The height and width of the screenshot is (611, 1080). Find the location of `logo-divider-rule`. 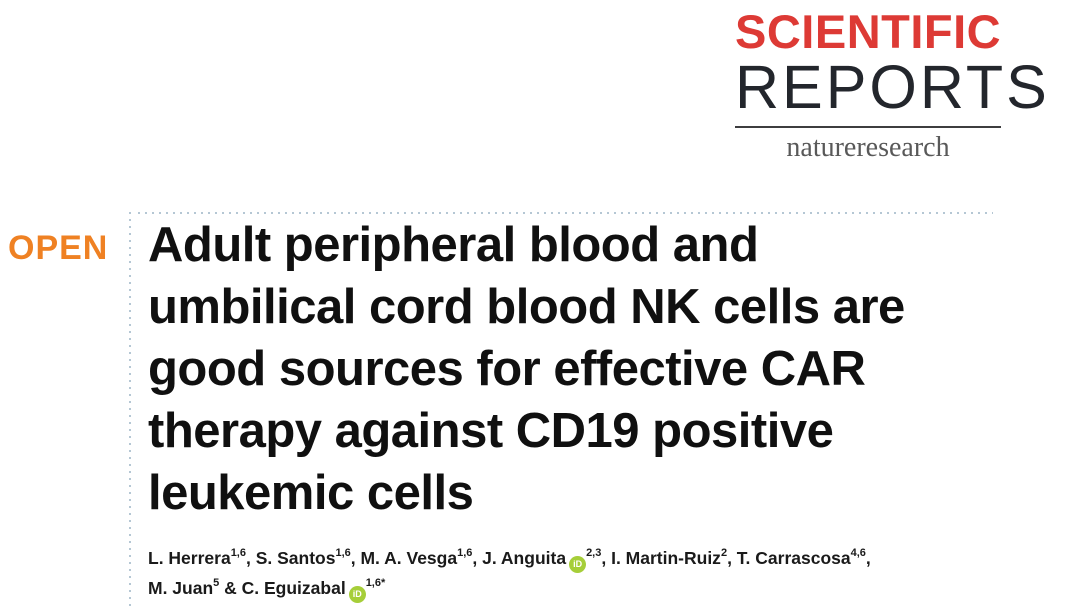

logo-divider-rule is located at coordinates (868, 127).